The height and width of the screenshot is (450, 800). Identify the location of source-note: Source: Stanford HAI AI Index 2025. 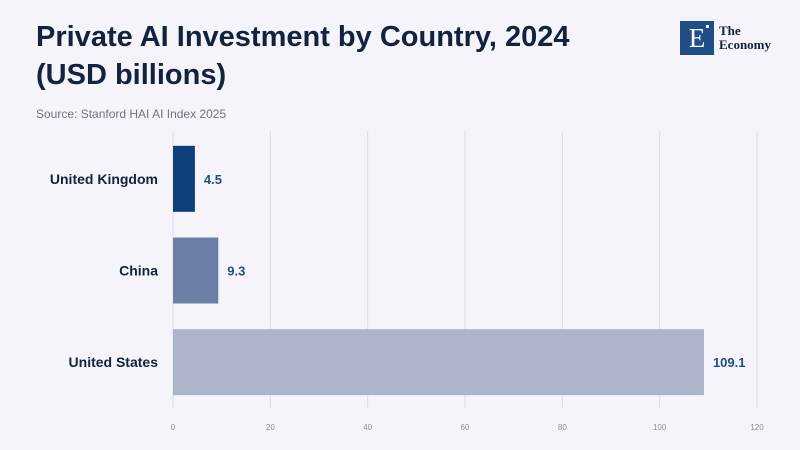
(131, 114).